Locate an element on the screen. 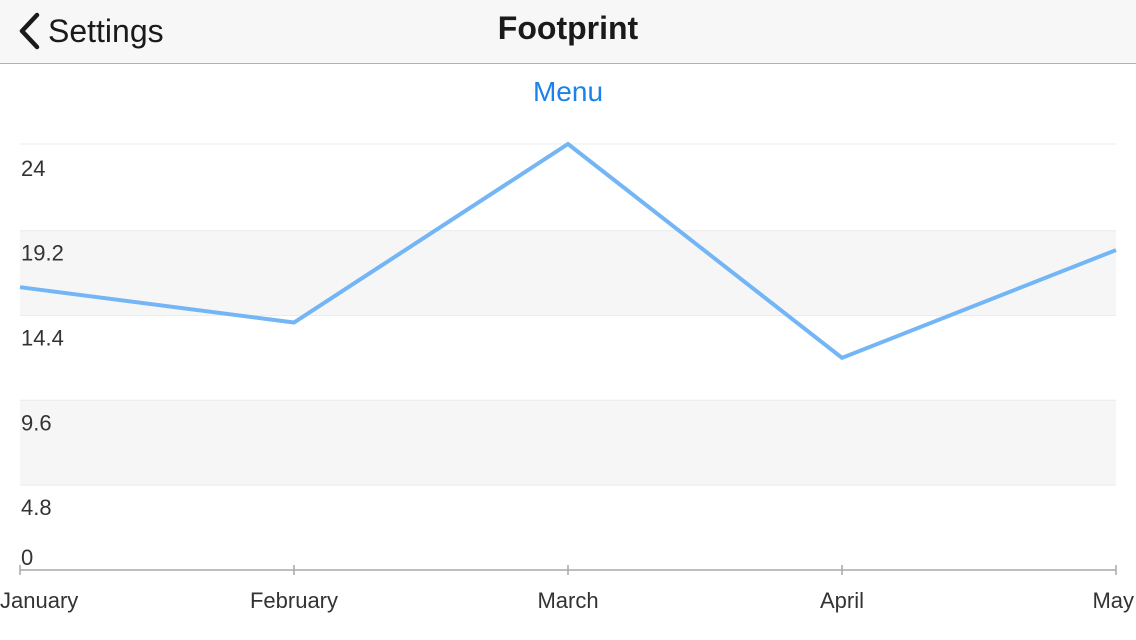 The width and height of the screenshot is (1136, 640). x-tick-label: May is located at coordinates (1113, 600).